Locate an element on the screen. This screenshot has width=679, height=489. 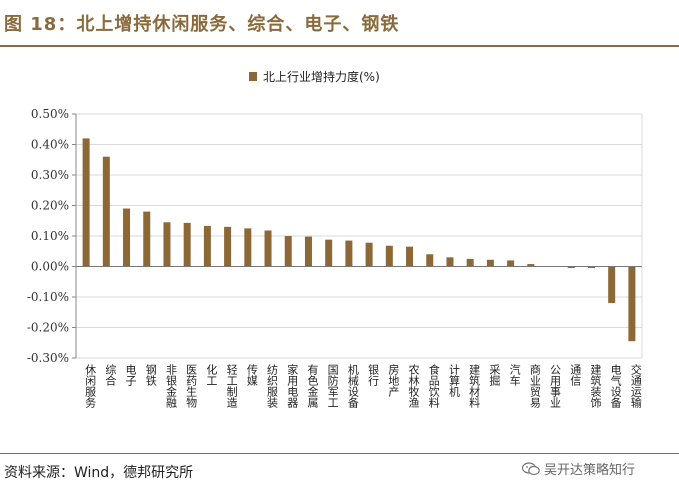
source-note: 资料来源：Wind，德邦研究所 is located at coordinates (99, 473).